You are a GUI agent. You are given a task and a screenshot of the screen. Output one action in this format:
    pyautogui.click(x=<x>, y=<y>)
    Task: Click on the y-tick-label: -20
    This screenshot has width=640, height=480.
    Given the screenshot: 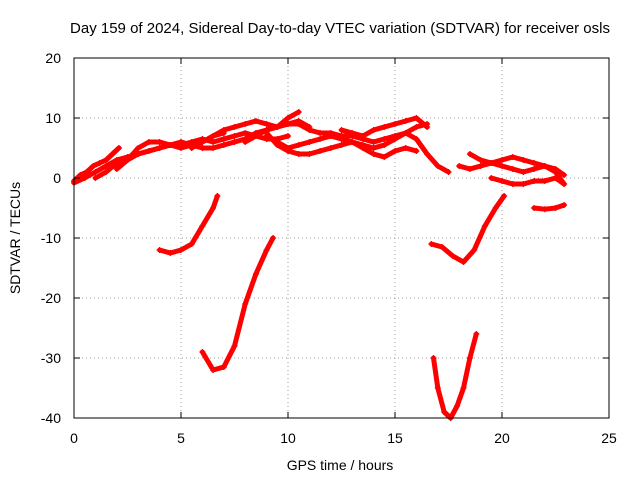 What is the action you would take?
    pyautogui.click(x=51, y=298)
    